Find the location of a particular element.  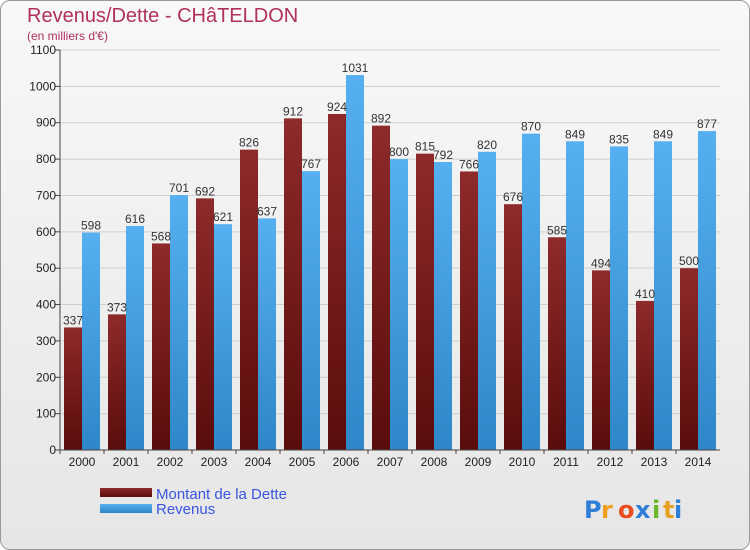

legend-label-debt: Montant de la Dette is located at coordinates (221, 494).